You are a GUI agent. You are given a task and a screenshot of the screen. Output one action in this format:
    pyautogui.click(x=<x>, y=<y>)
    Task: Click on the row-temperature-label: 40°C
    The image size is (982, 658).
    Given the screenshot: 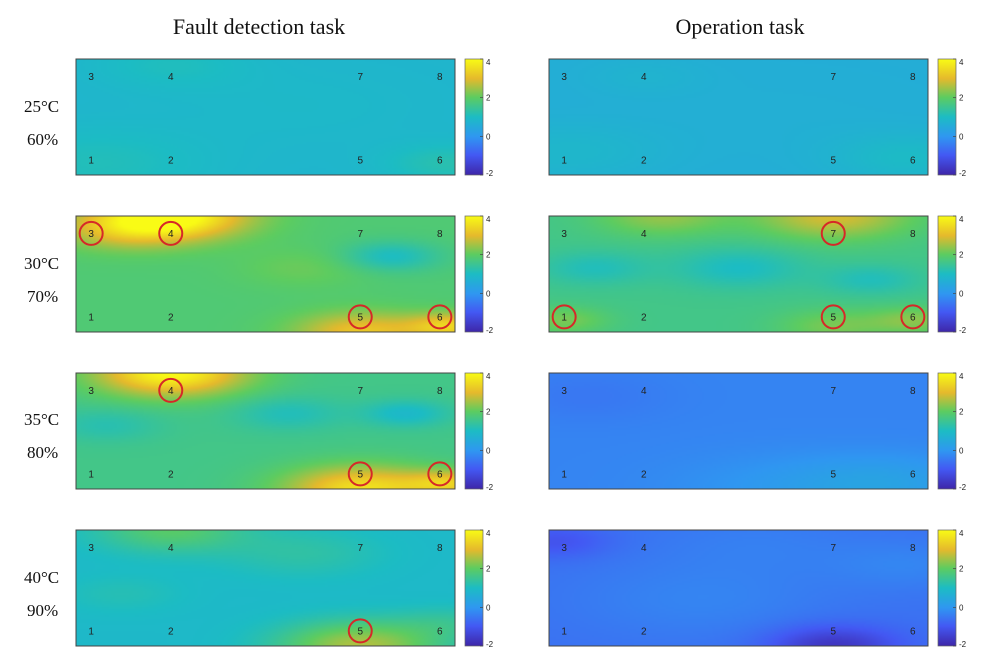 What is the action you would take?
    pyautogui.click(x=41, y=577)
    